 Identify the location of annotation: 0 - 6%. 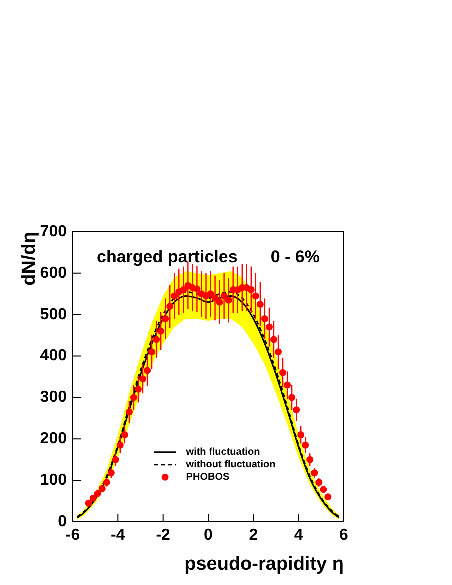
(295, 257).